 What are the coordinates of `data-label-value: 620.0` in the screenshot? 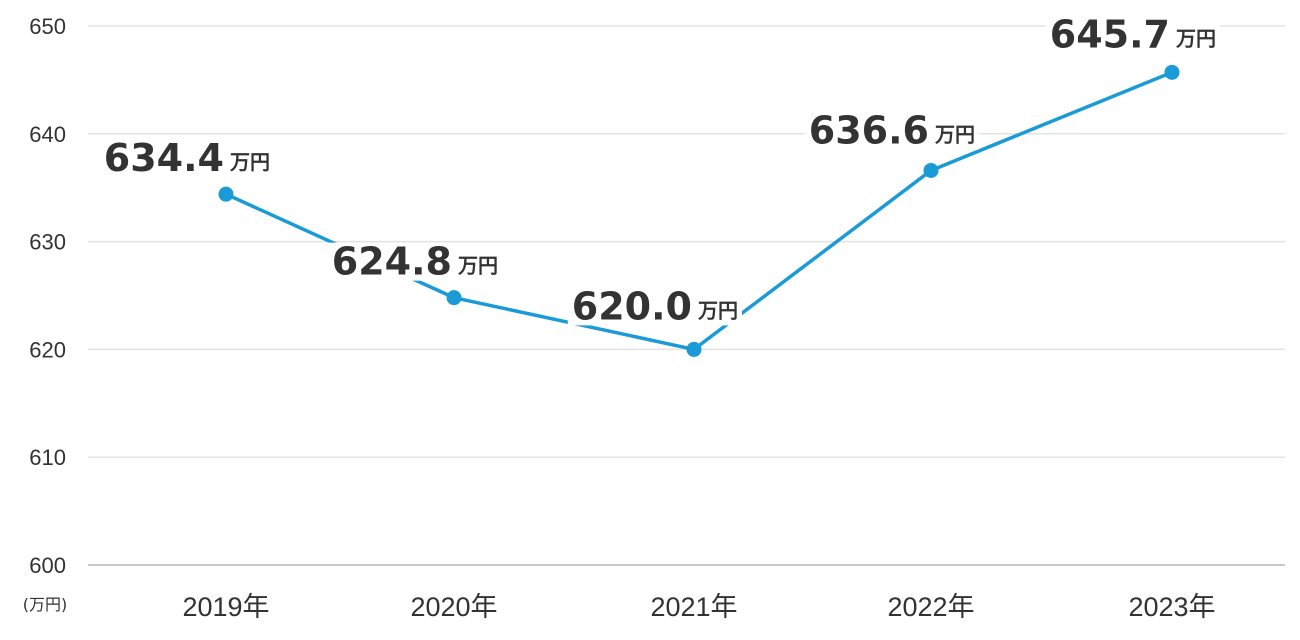 It's located at (632, 306).